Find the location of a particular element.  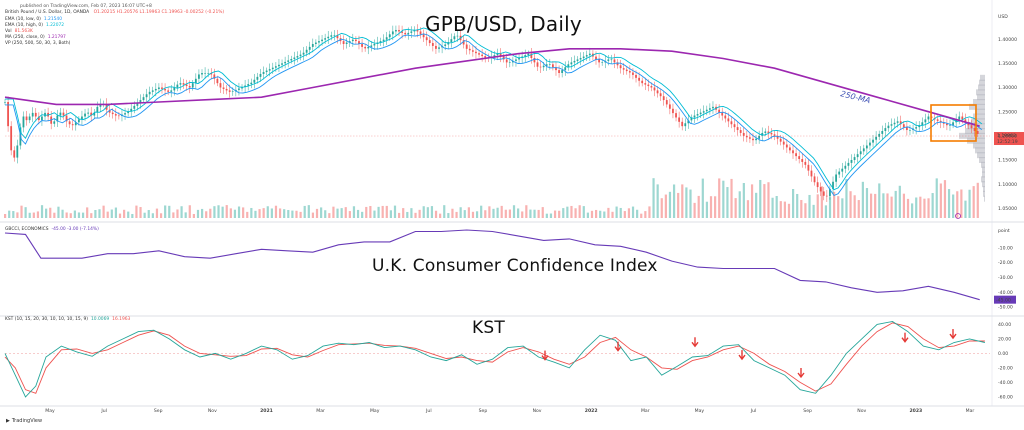

cci-last-label: -45.00 is located at coordinates (1003, 300).